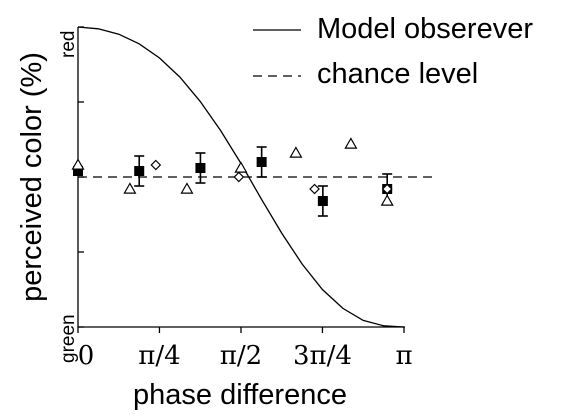 This screenshot has height=417, width=563. I want to click on y-bottom-label: green, so click(68, 338).